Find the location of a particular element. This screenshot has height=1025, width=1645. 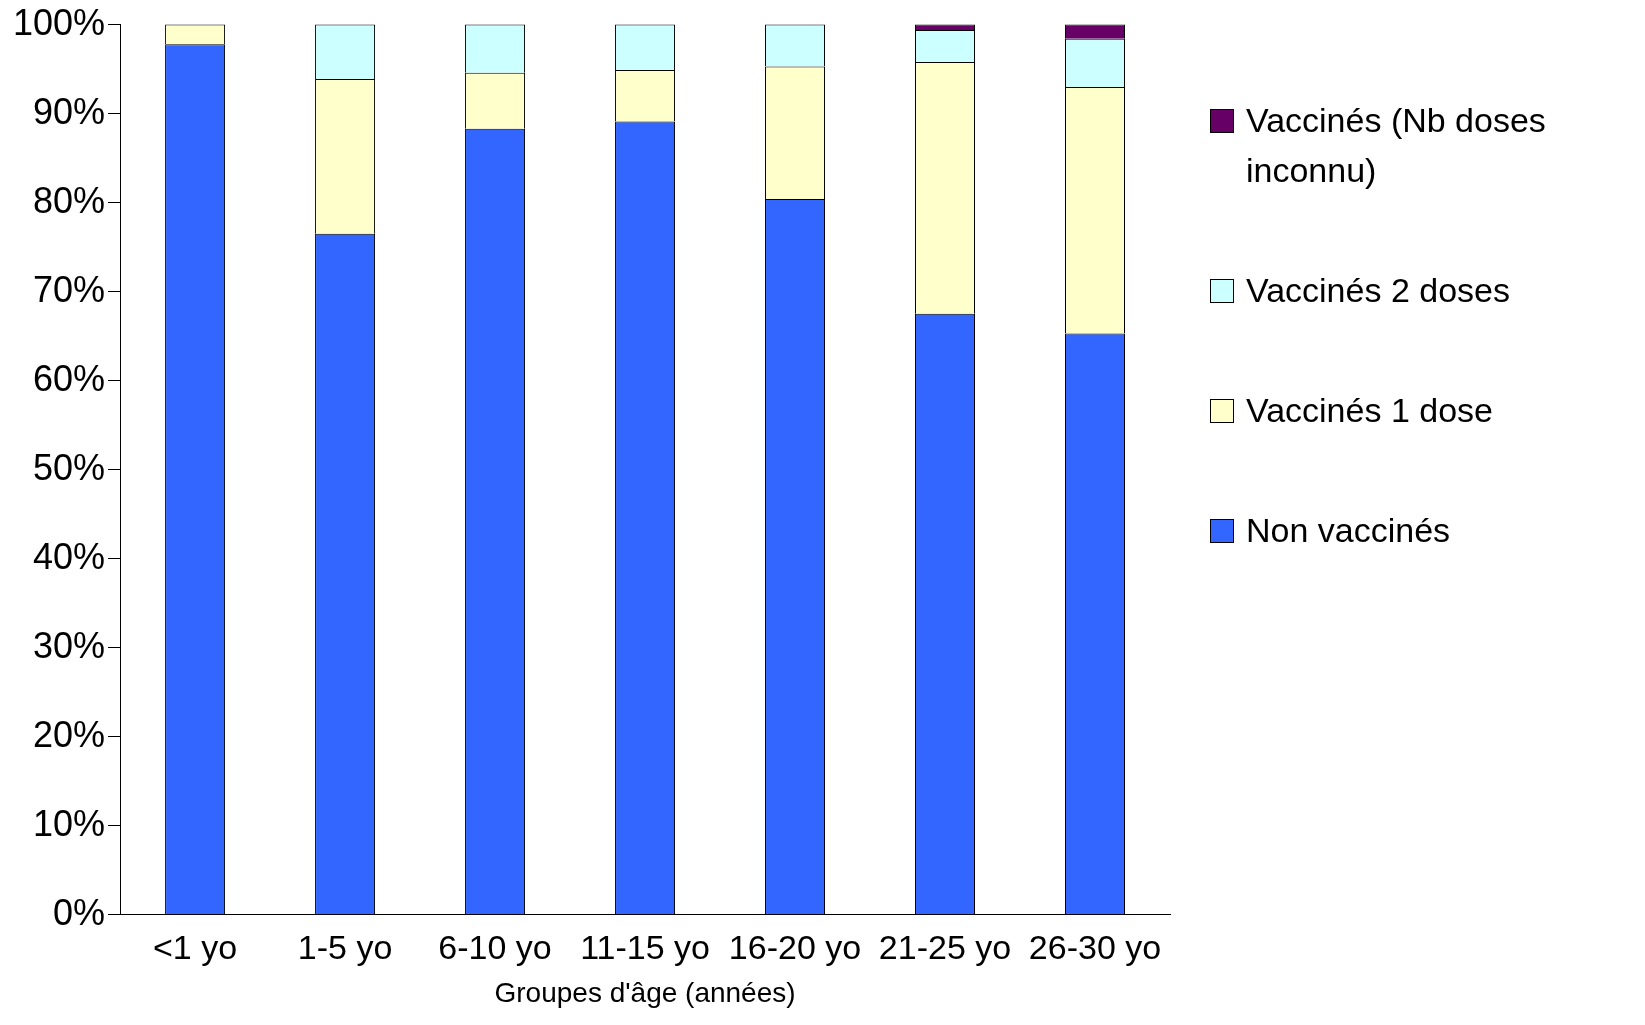

x-tick-label: <1 yo is located at coordinates (195, 947).